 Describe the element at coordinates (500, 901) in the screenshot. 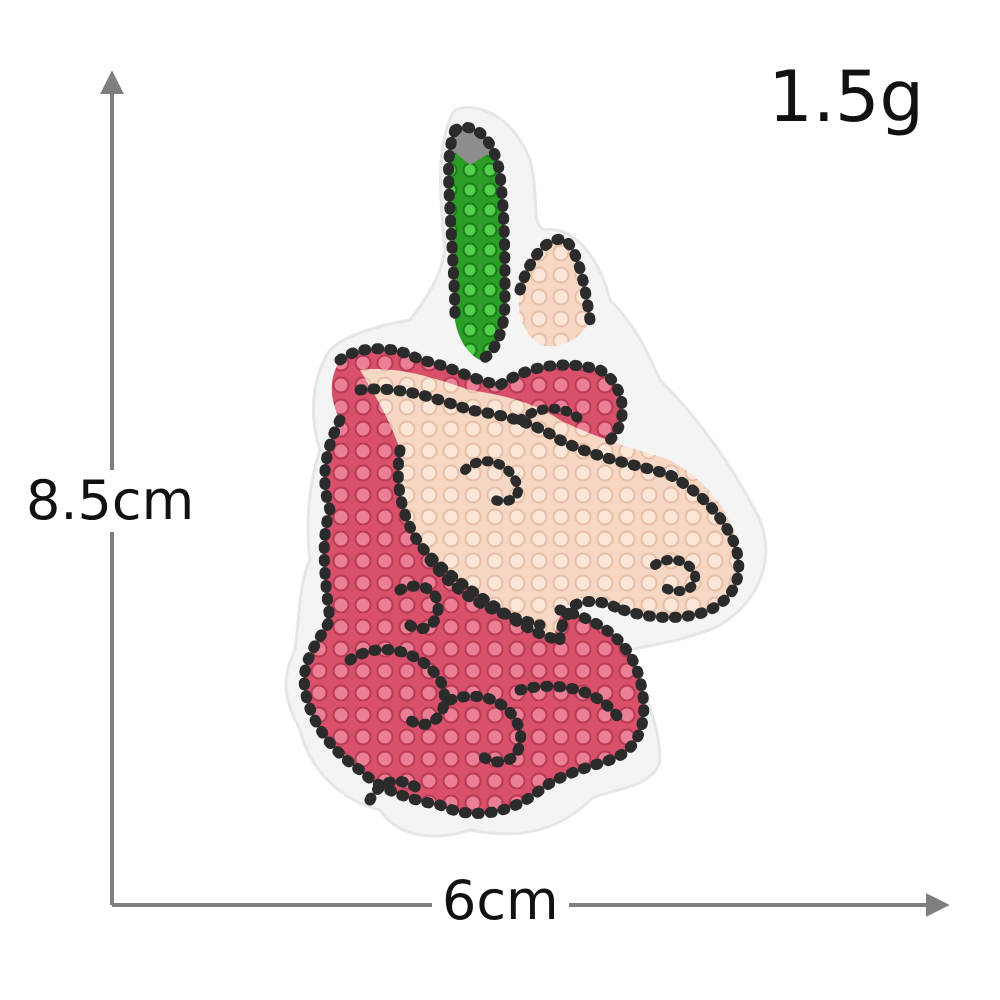

I see `width-label: 6cm` at that location.